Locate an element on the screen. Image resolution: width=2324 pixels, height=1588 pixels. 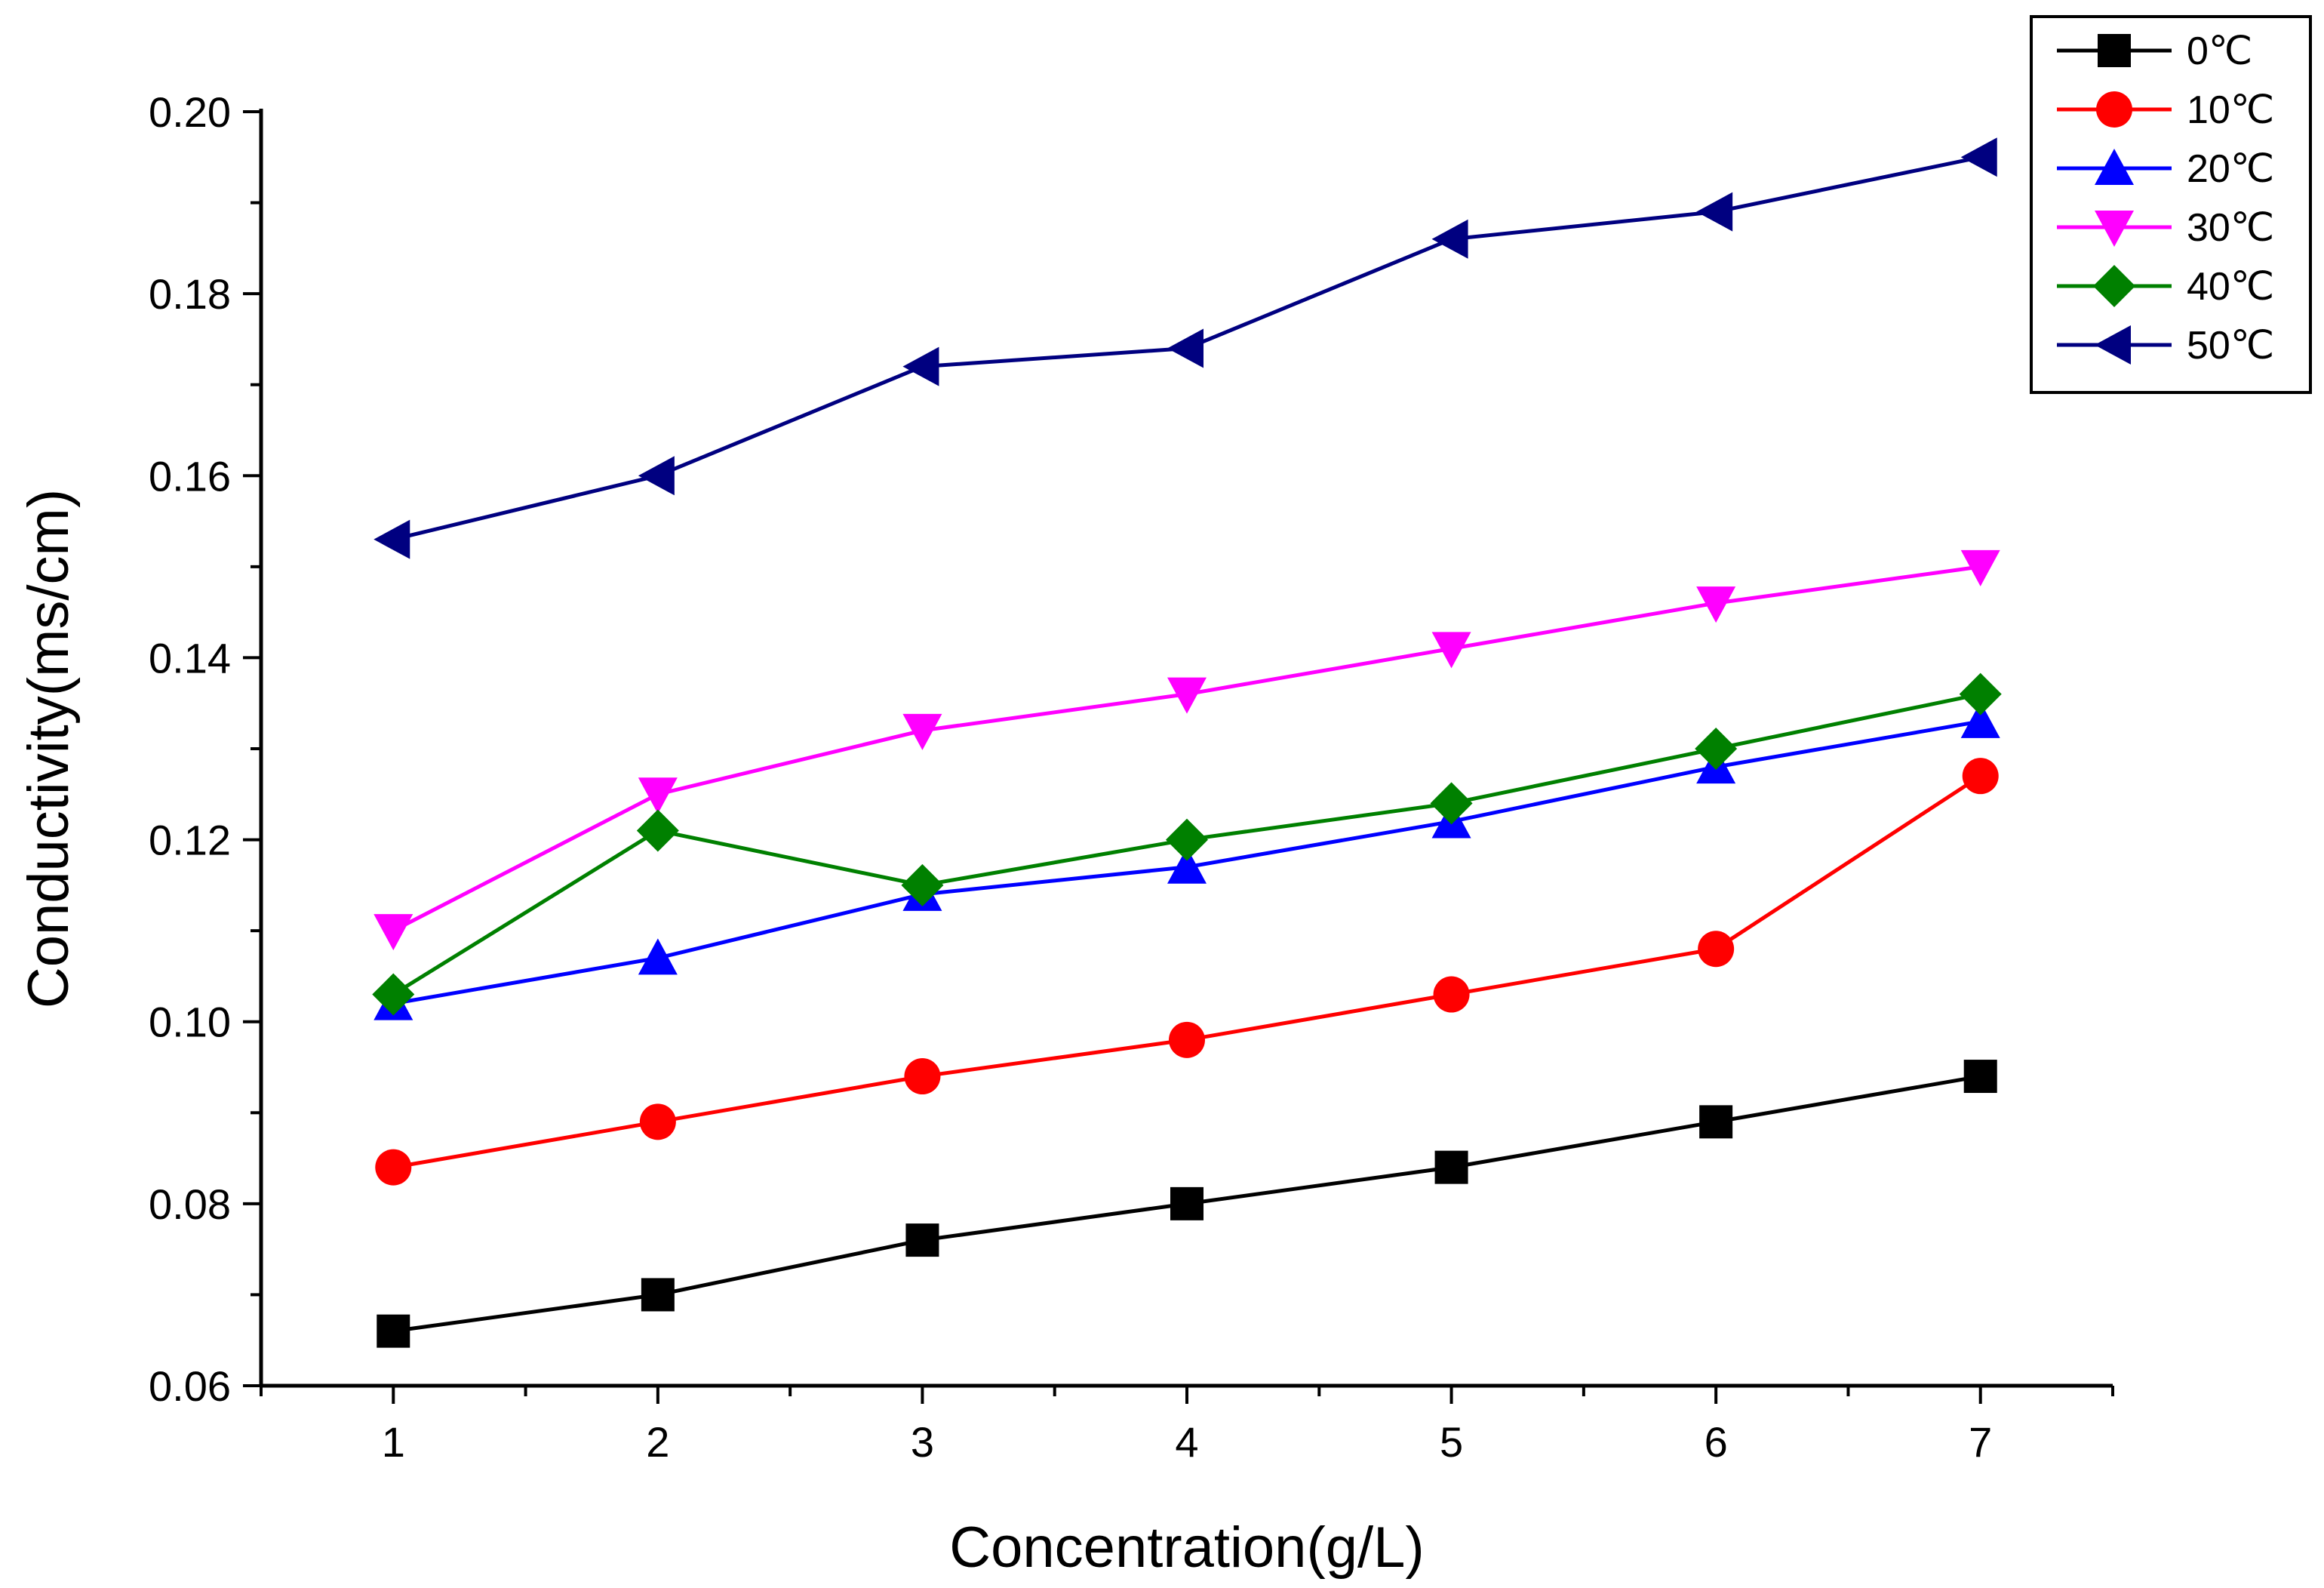
legend-entry: 10℃ is located at coordinates (2165, 110).